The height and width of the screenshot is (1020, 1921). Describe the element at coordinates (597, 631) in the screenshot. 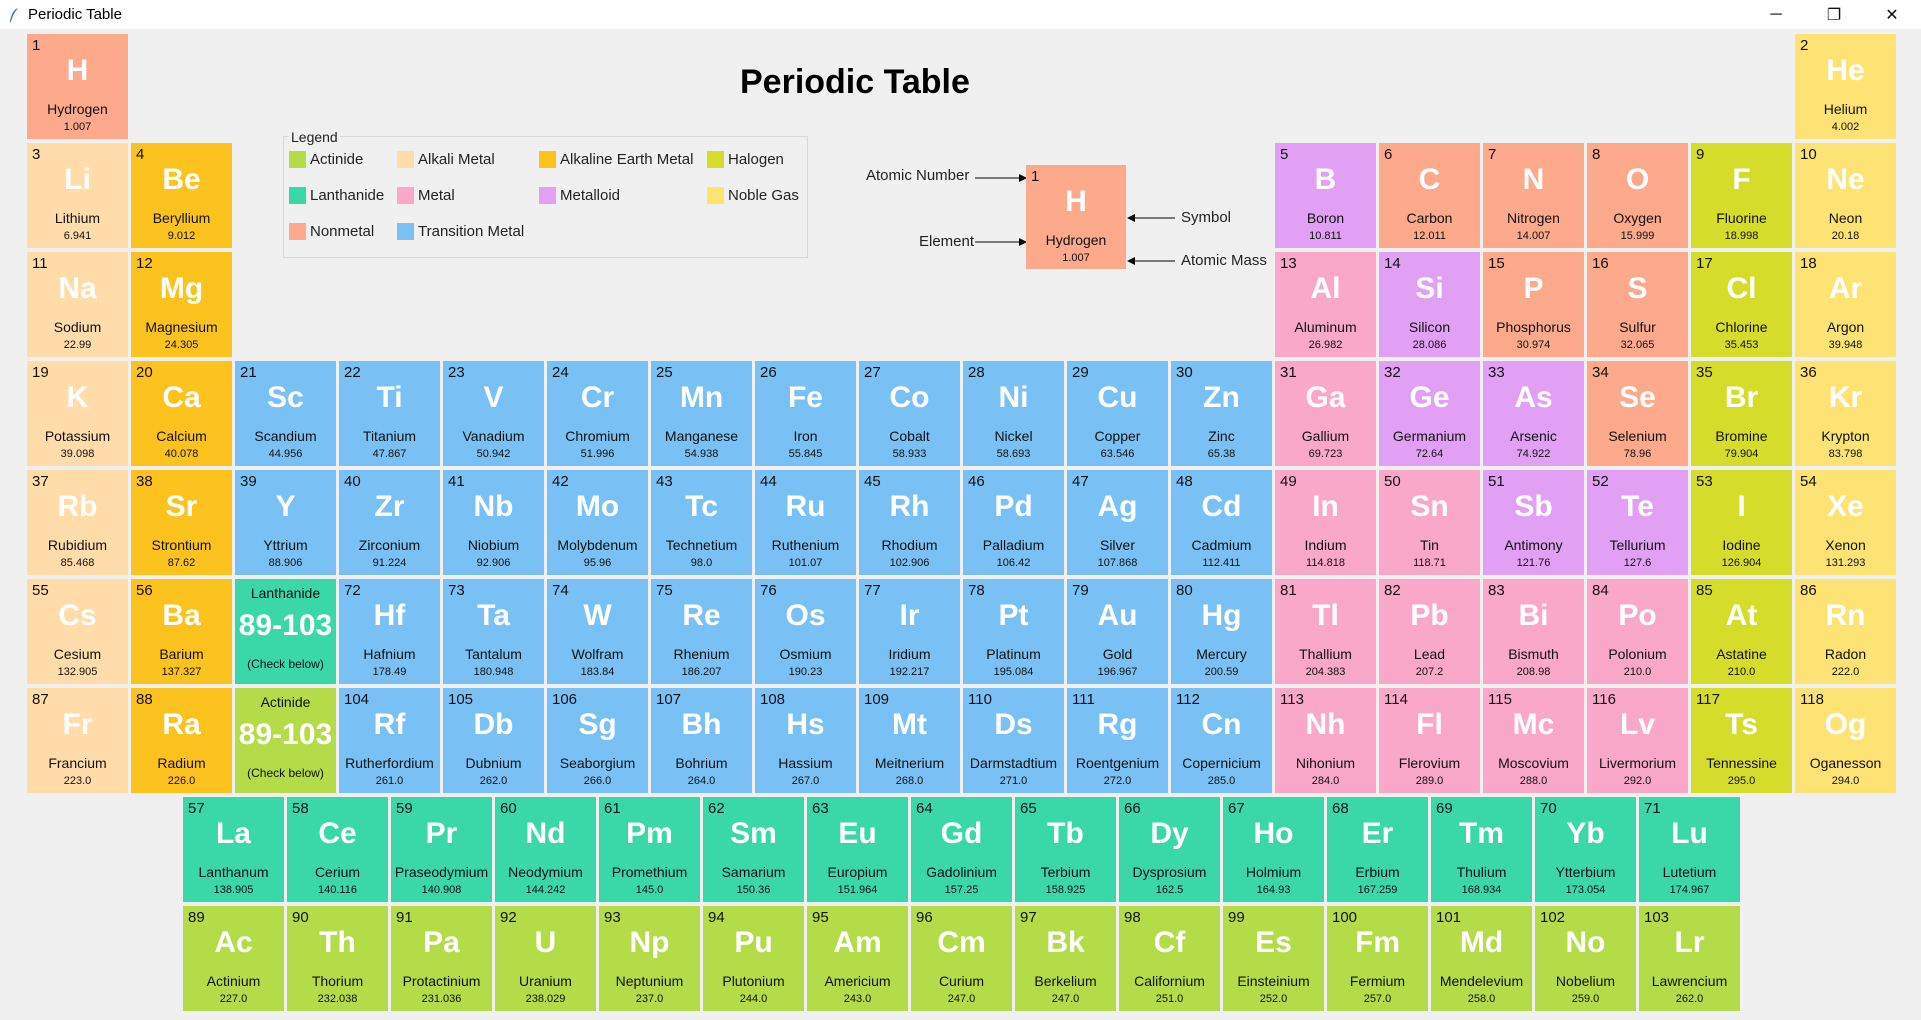

I see `element-wolfram: 74 W Wolfram 183.84` at that location.